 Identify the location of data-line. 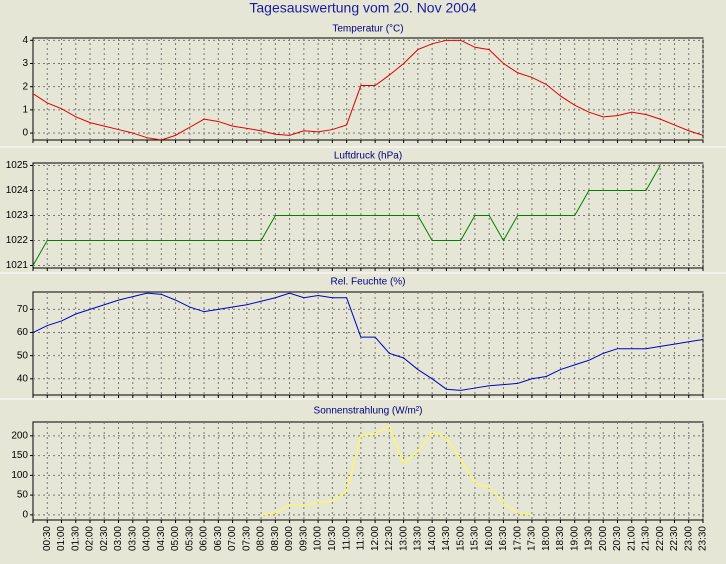
(397, 470).